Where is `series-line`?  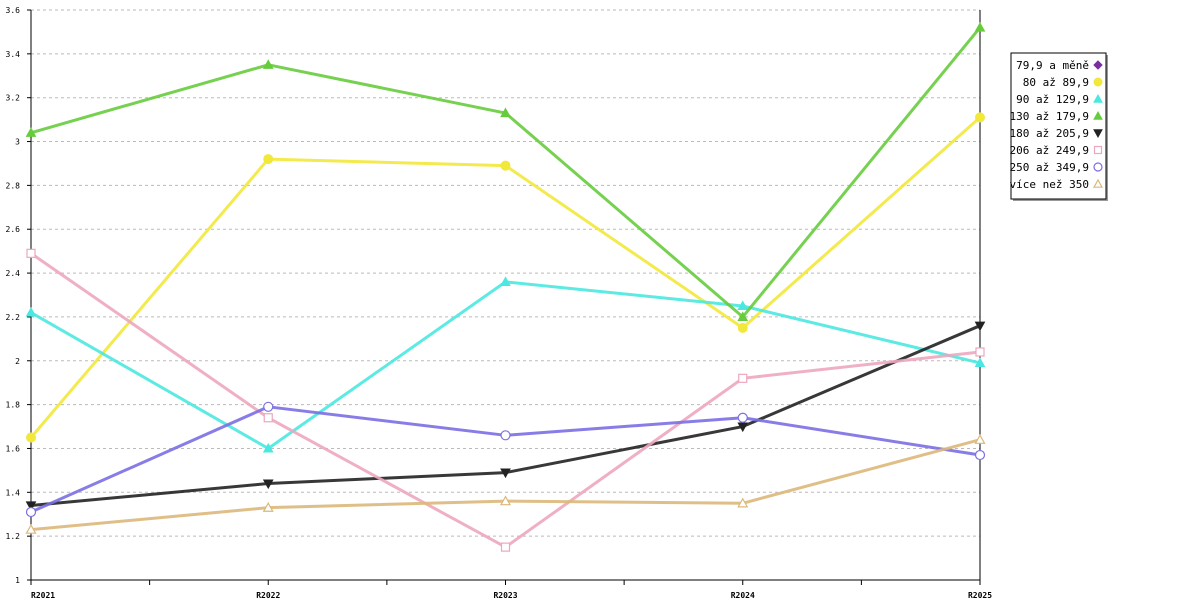
series-line is located at coordinates (505, 485).